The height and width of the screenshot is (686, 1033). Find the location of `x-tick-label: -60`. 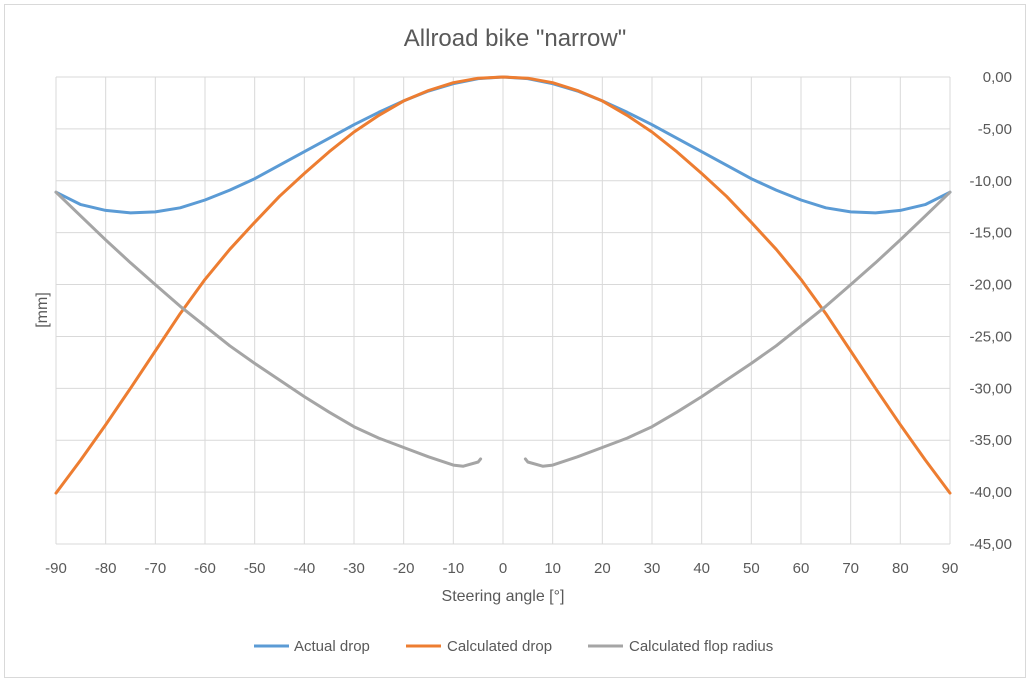

x-tick-label: -60 is located at coordinates (205, 568).